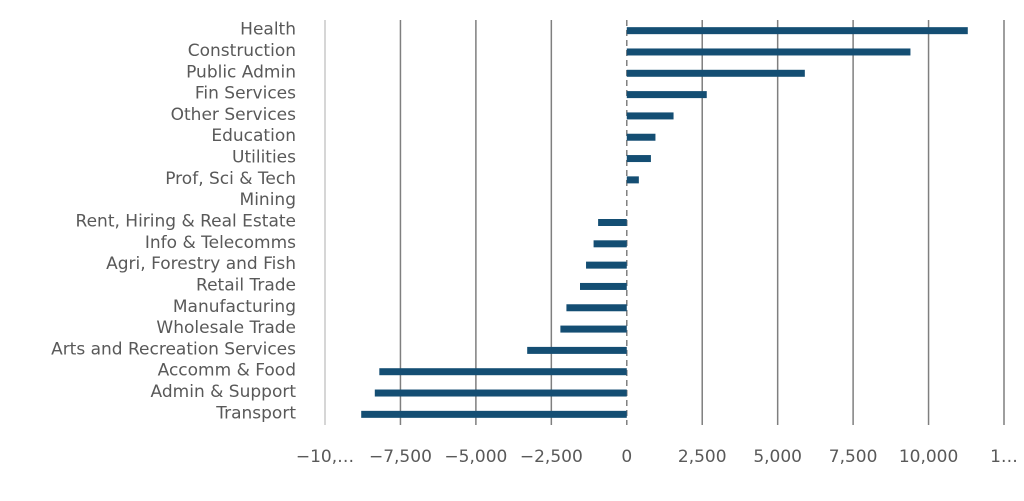 Image resolution: width=1024 pixels, height=501 pixels. What do you see at coordinates (201, 264) in the screenshot?
I see `y-tick-label: Agri, Forestry and Fish` at bounding box center [201, 264].